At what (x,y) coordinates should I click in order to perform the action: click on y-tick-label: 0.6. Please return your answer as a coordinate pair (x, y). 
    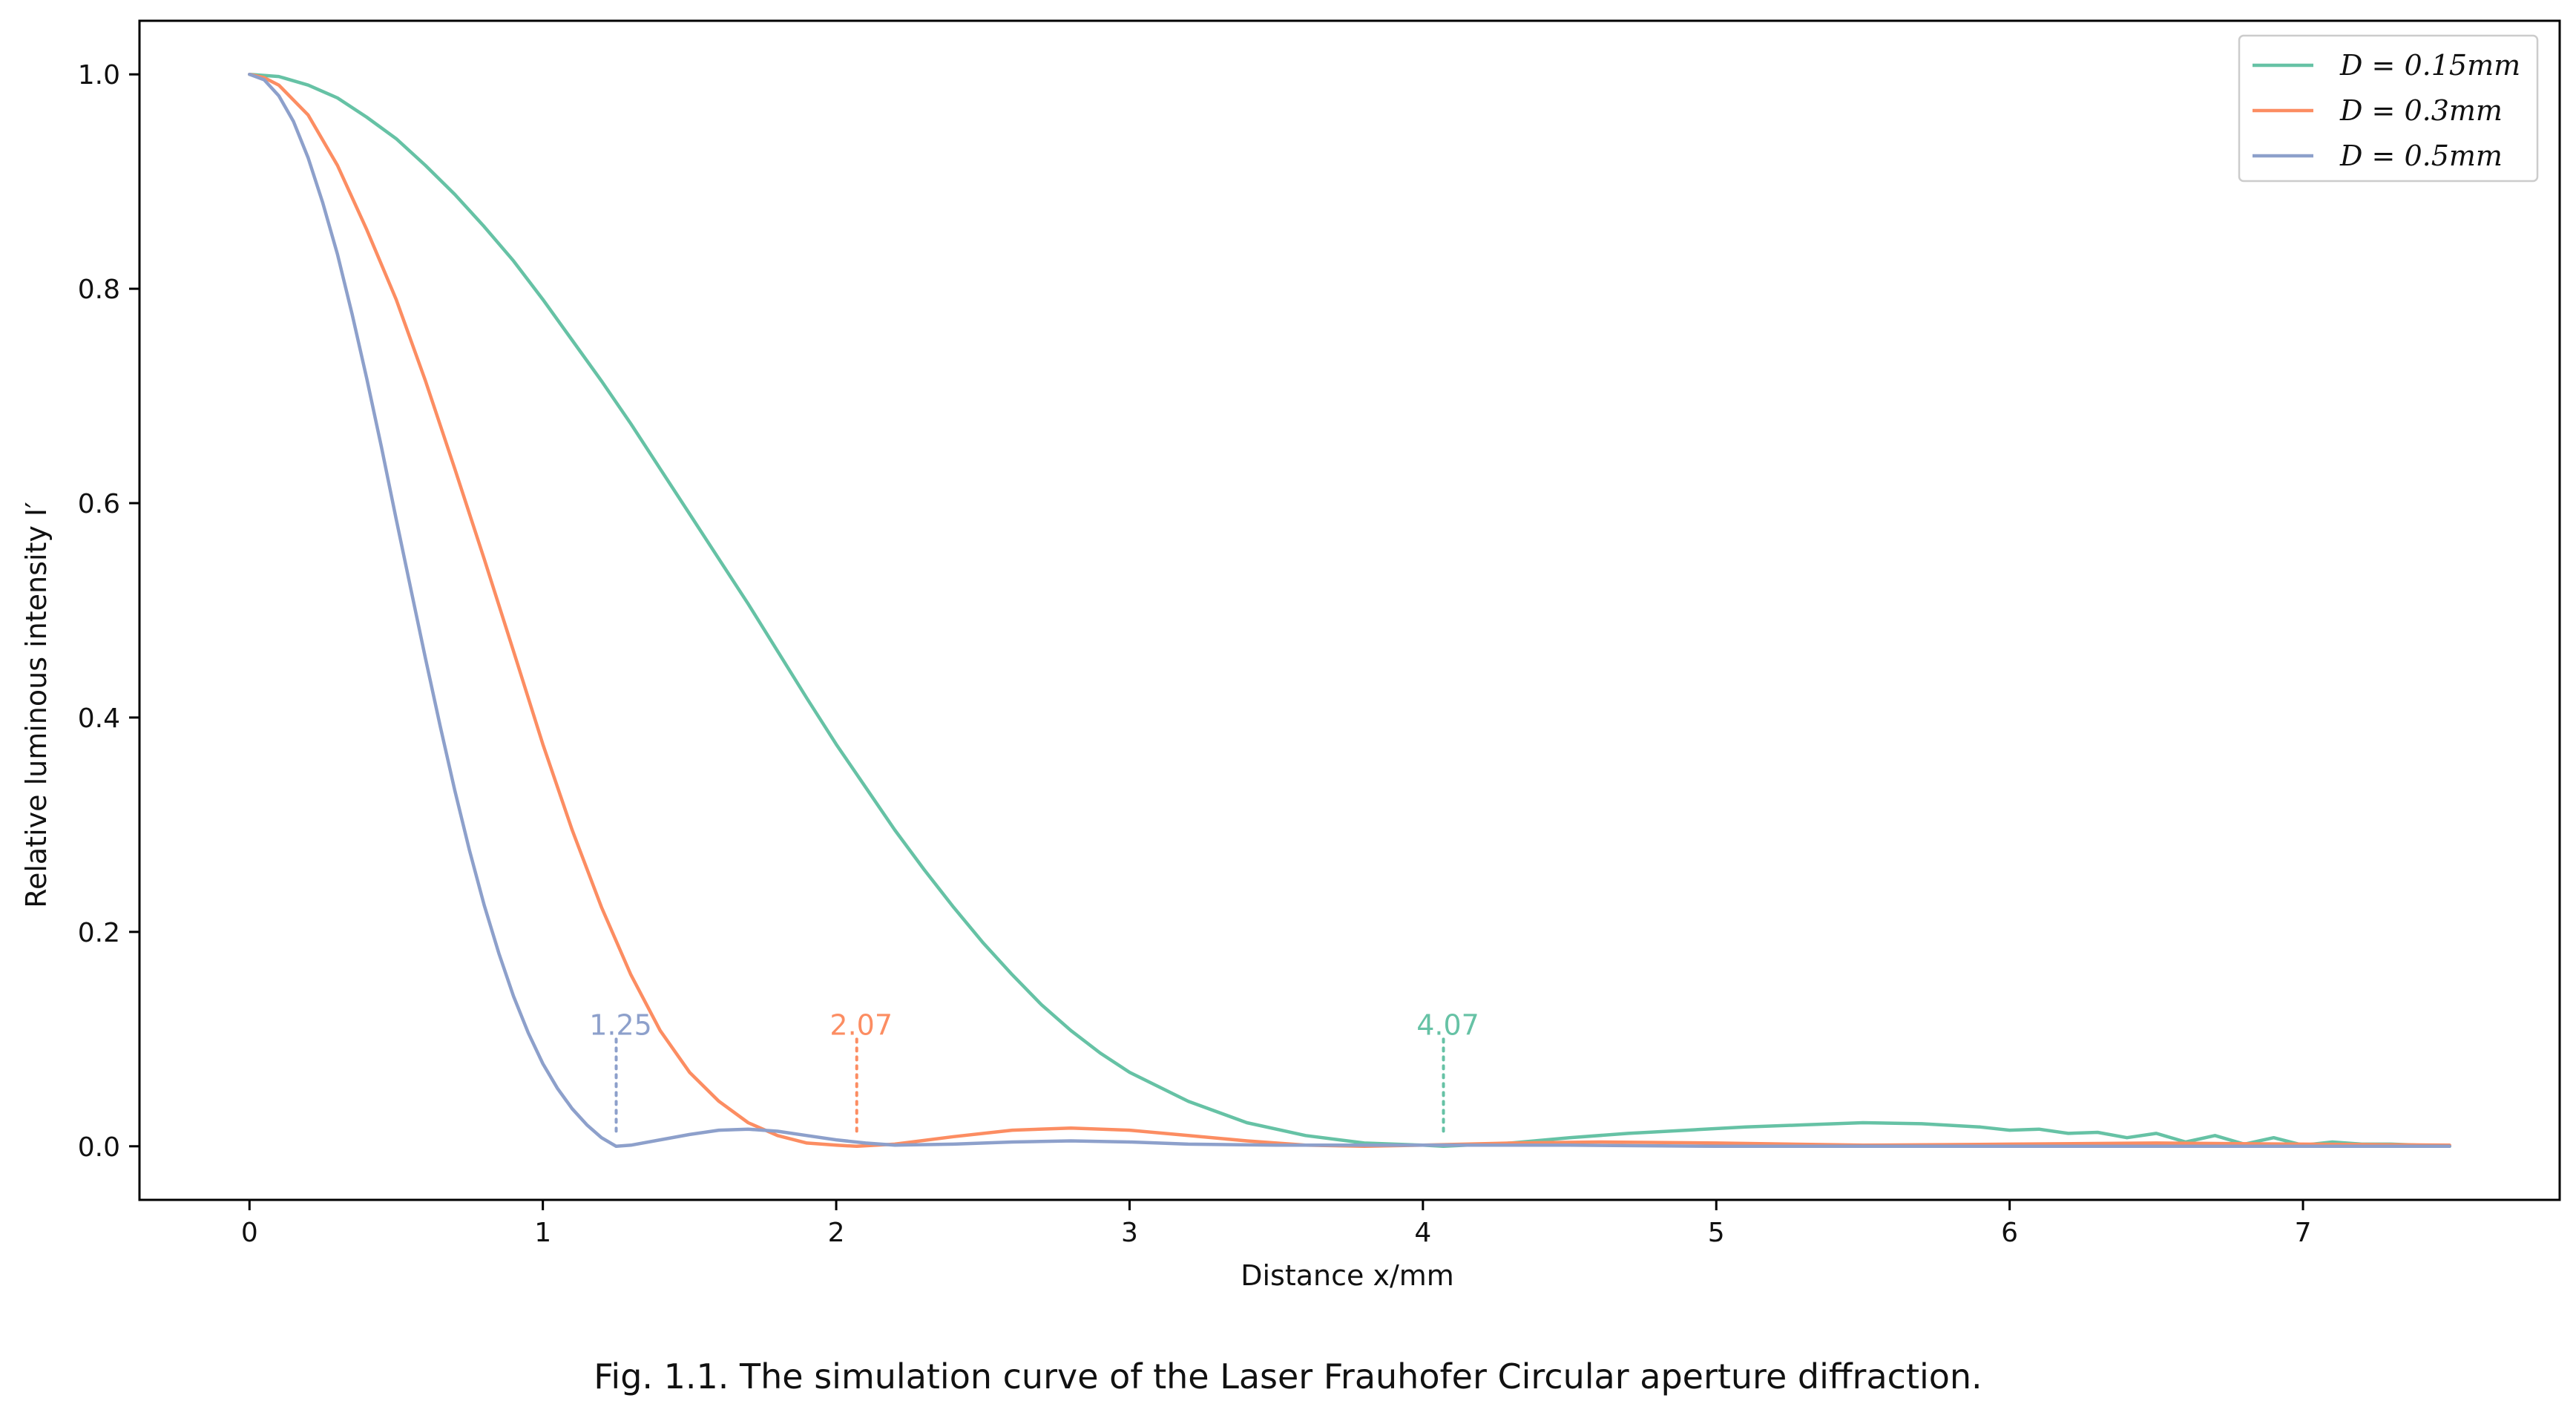
    Looking at the image, I should click on (99, 504).